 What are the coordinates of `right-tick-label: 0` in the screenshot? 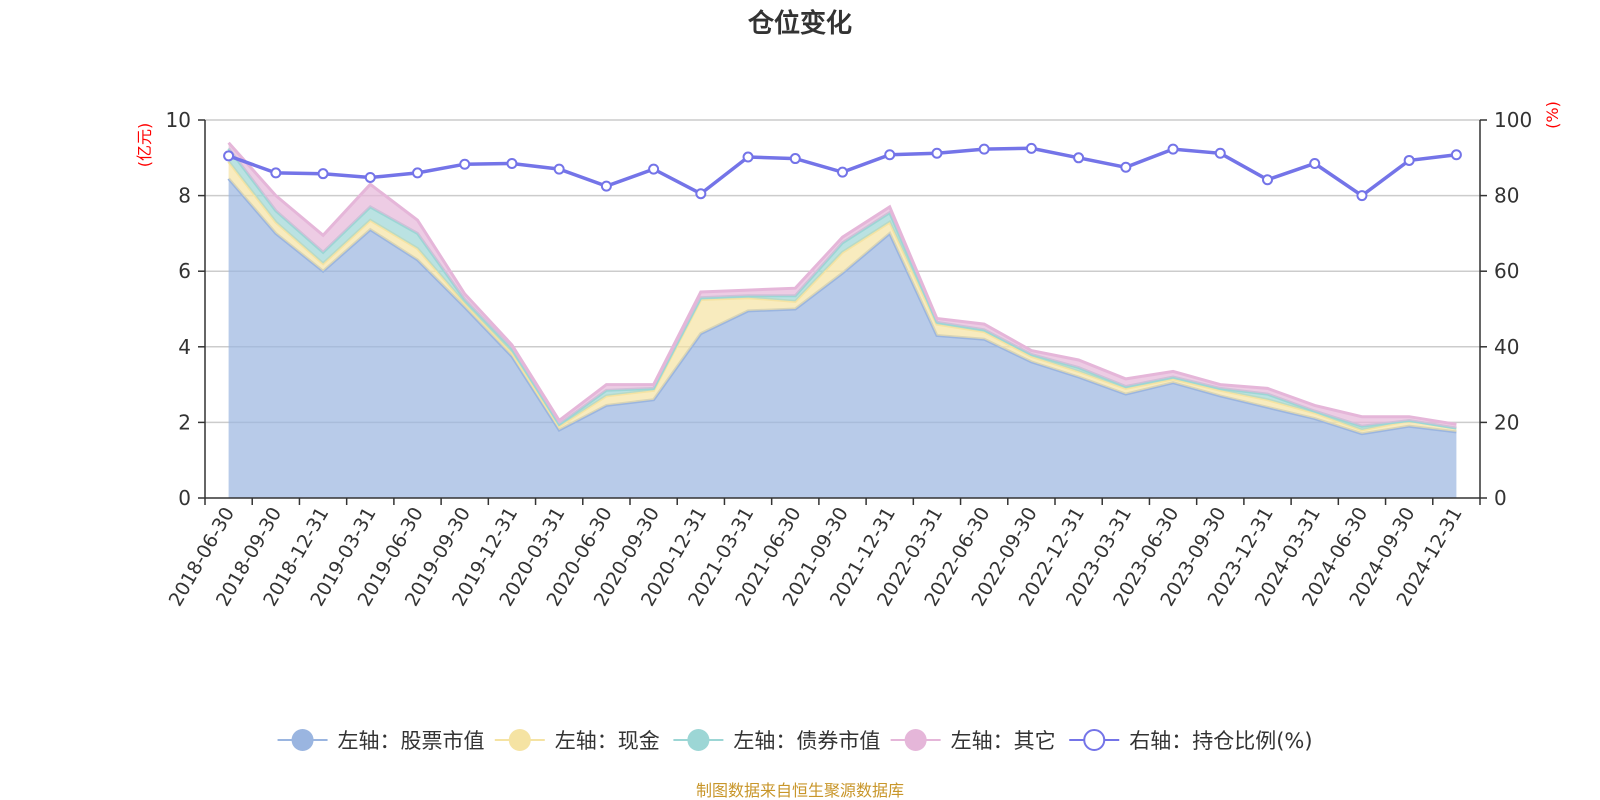 It's located at (1500, 498).